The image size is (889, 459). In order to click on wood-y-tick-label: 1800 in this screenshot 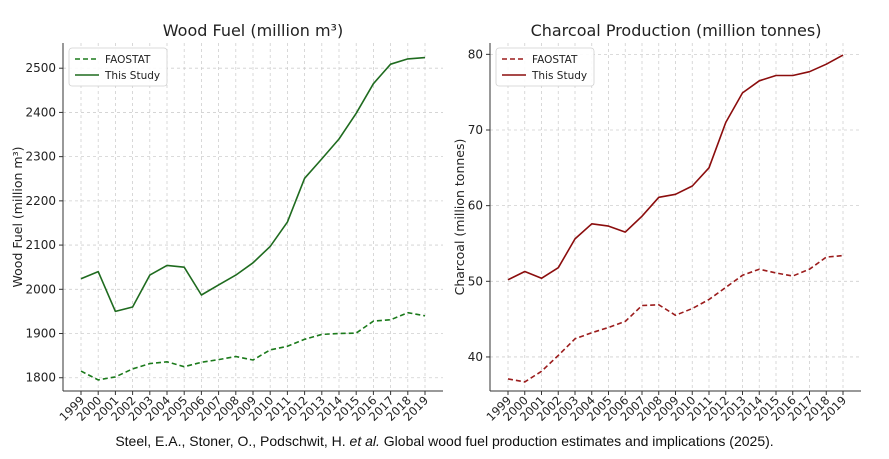, I will do `click(40, 378)`.